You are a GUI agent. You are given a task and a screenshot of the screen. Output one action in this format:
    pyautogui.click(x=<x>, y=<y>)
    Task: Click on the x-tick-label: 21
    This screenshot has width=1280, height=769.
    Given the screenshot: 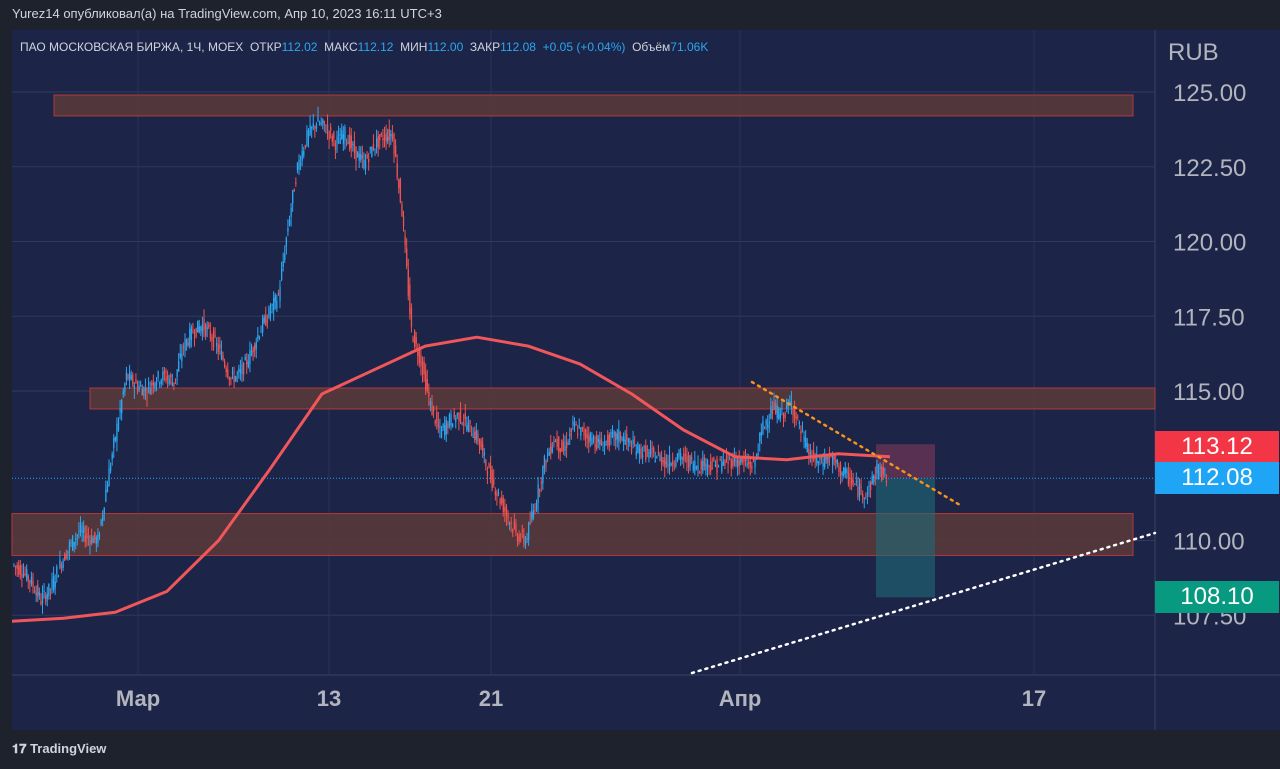 What is the action you would take?
    pyautogui.click(x=491, y=698)
    